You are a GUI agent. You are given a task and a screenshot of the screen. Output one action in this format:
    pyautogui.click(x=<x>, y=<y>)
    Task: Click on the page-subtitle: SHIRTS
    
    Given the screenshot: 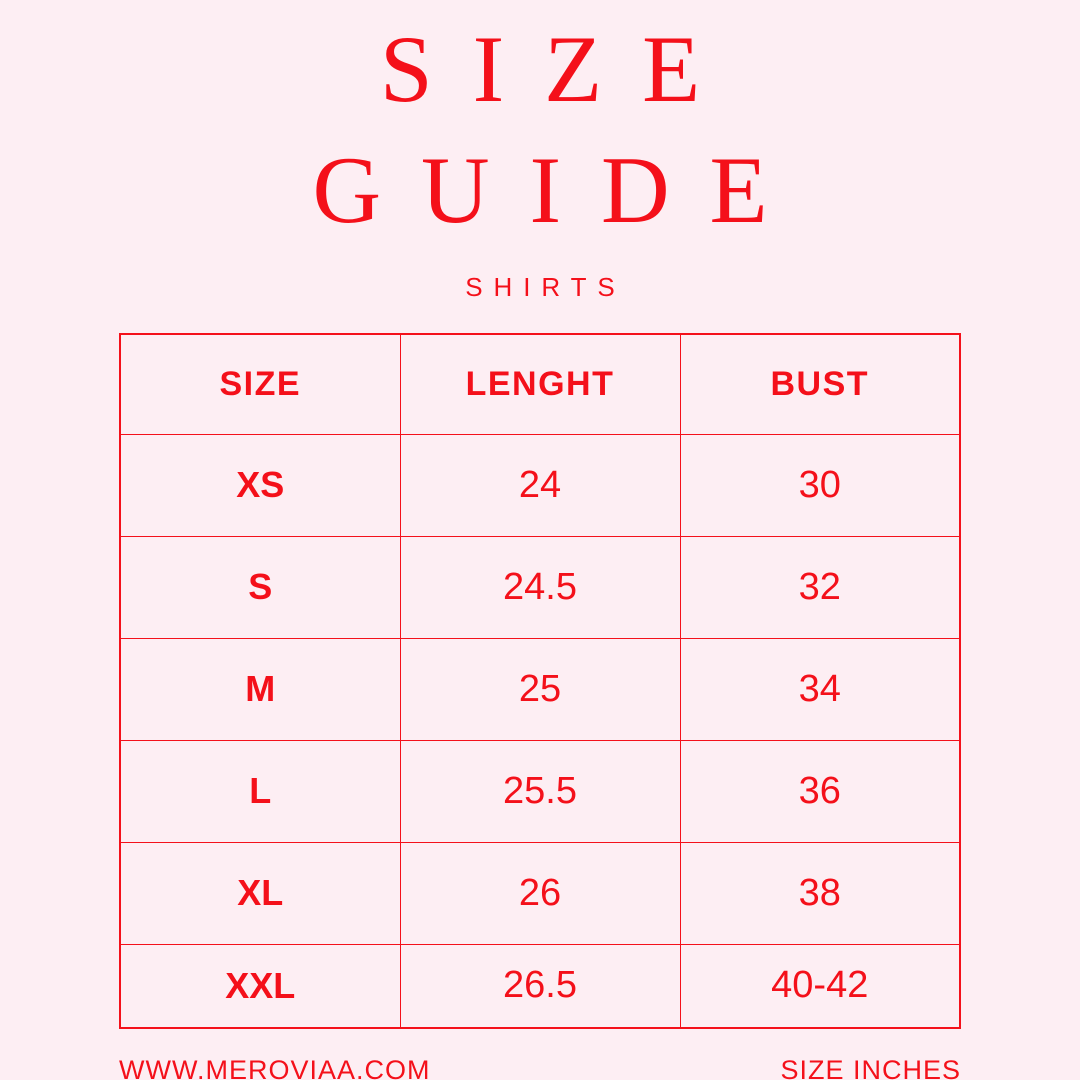 What is the action you would take?
    pyautogui.click(x=545, y=287)
    